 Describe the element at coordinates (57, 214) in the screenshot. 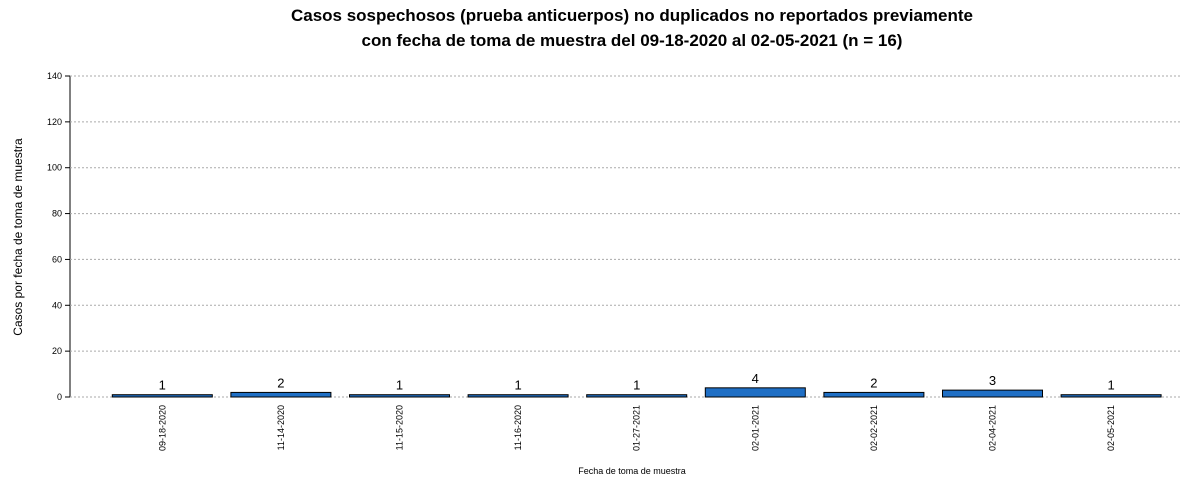

I see `y-tick-label: 80` at that location.